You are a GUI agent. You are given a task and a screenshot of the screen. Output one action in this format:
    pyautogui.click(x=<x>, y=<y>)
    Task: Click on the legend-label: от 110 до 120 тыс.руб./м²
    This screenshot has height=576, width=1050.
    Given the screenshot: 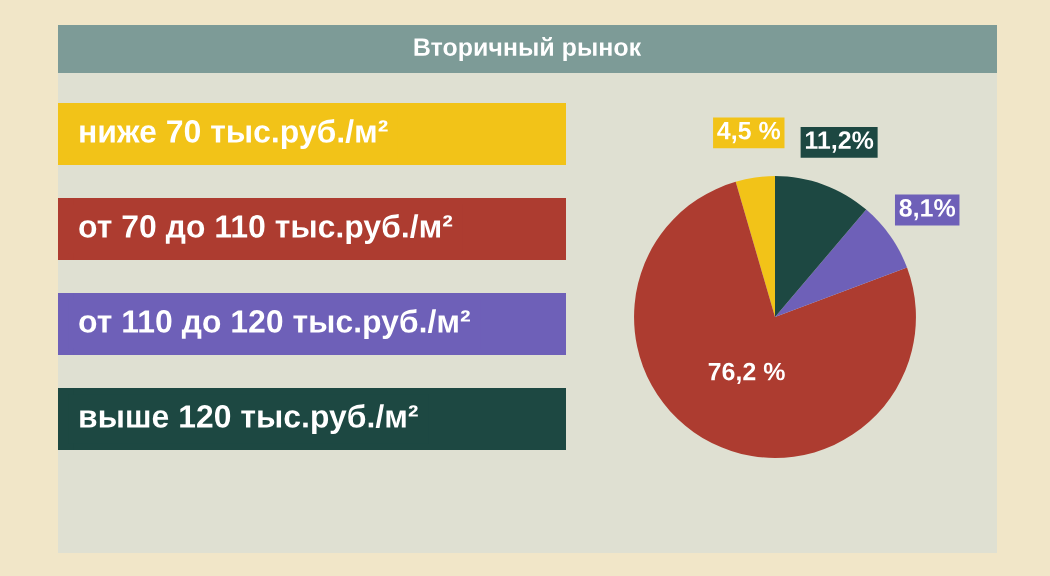 What is the action you would take?
    pyautogui.click(x=274, y=324)
    